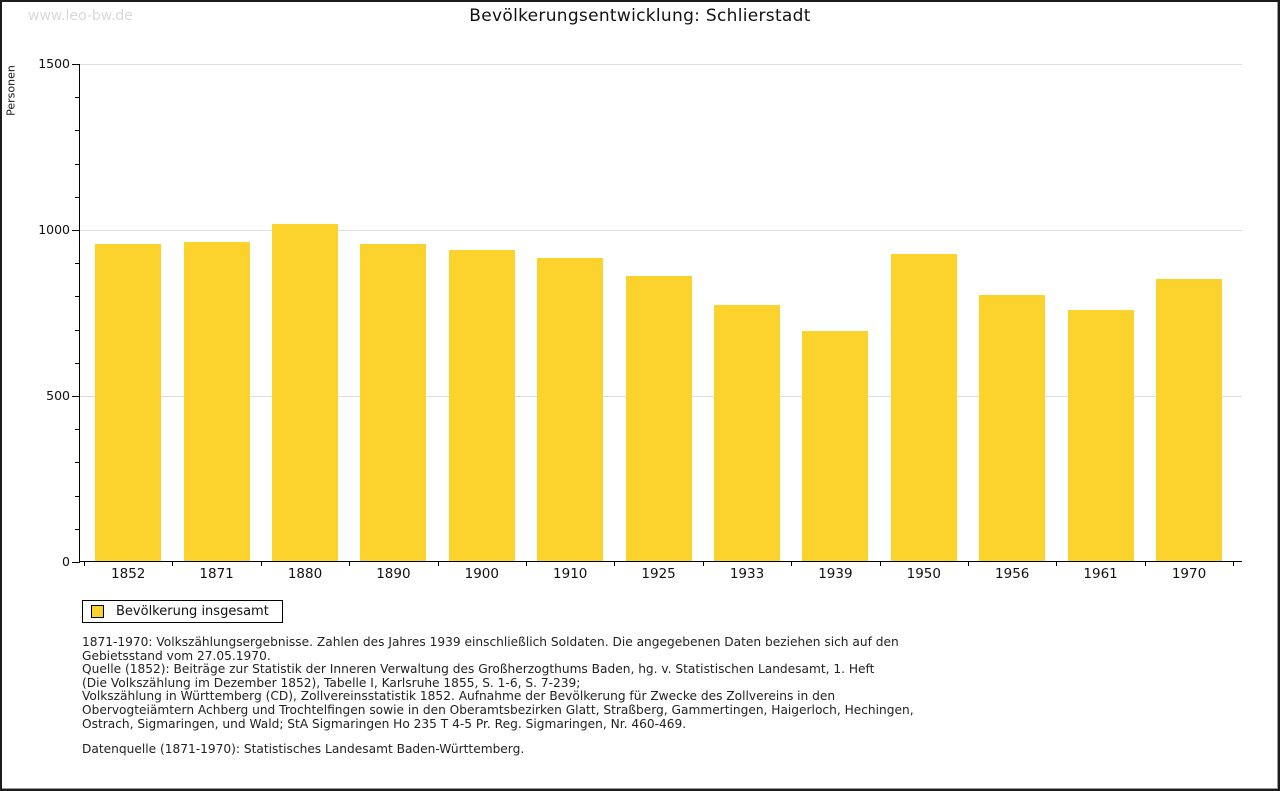  What do you see at coordinates (393, 574) in the screenshot?
I see `x-tick-label: 1890` at bounding box center [393, 574].